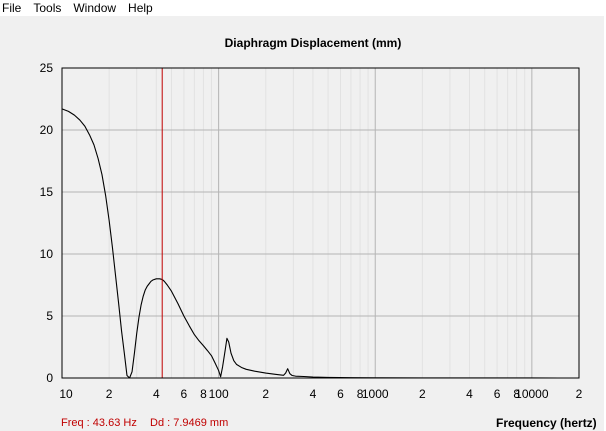 This screenshot has height=431, width=606. What do you see at coordinates (99, 423) in the screenshot?
I see `status-frequency: Freq : 43.63 Hz` at bounding box center [99, 423].